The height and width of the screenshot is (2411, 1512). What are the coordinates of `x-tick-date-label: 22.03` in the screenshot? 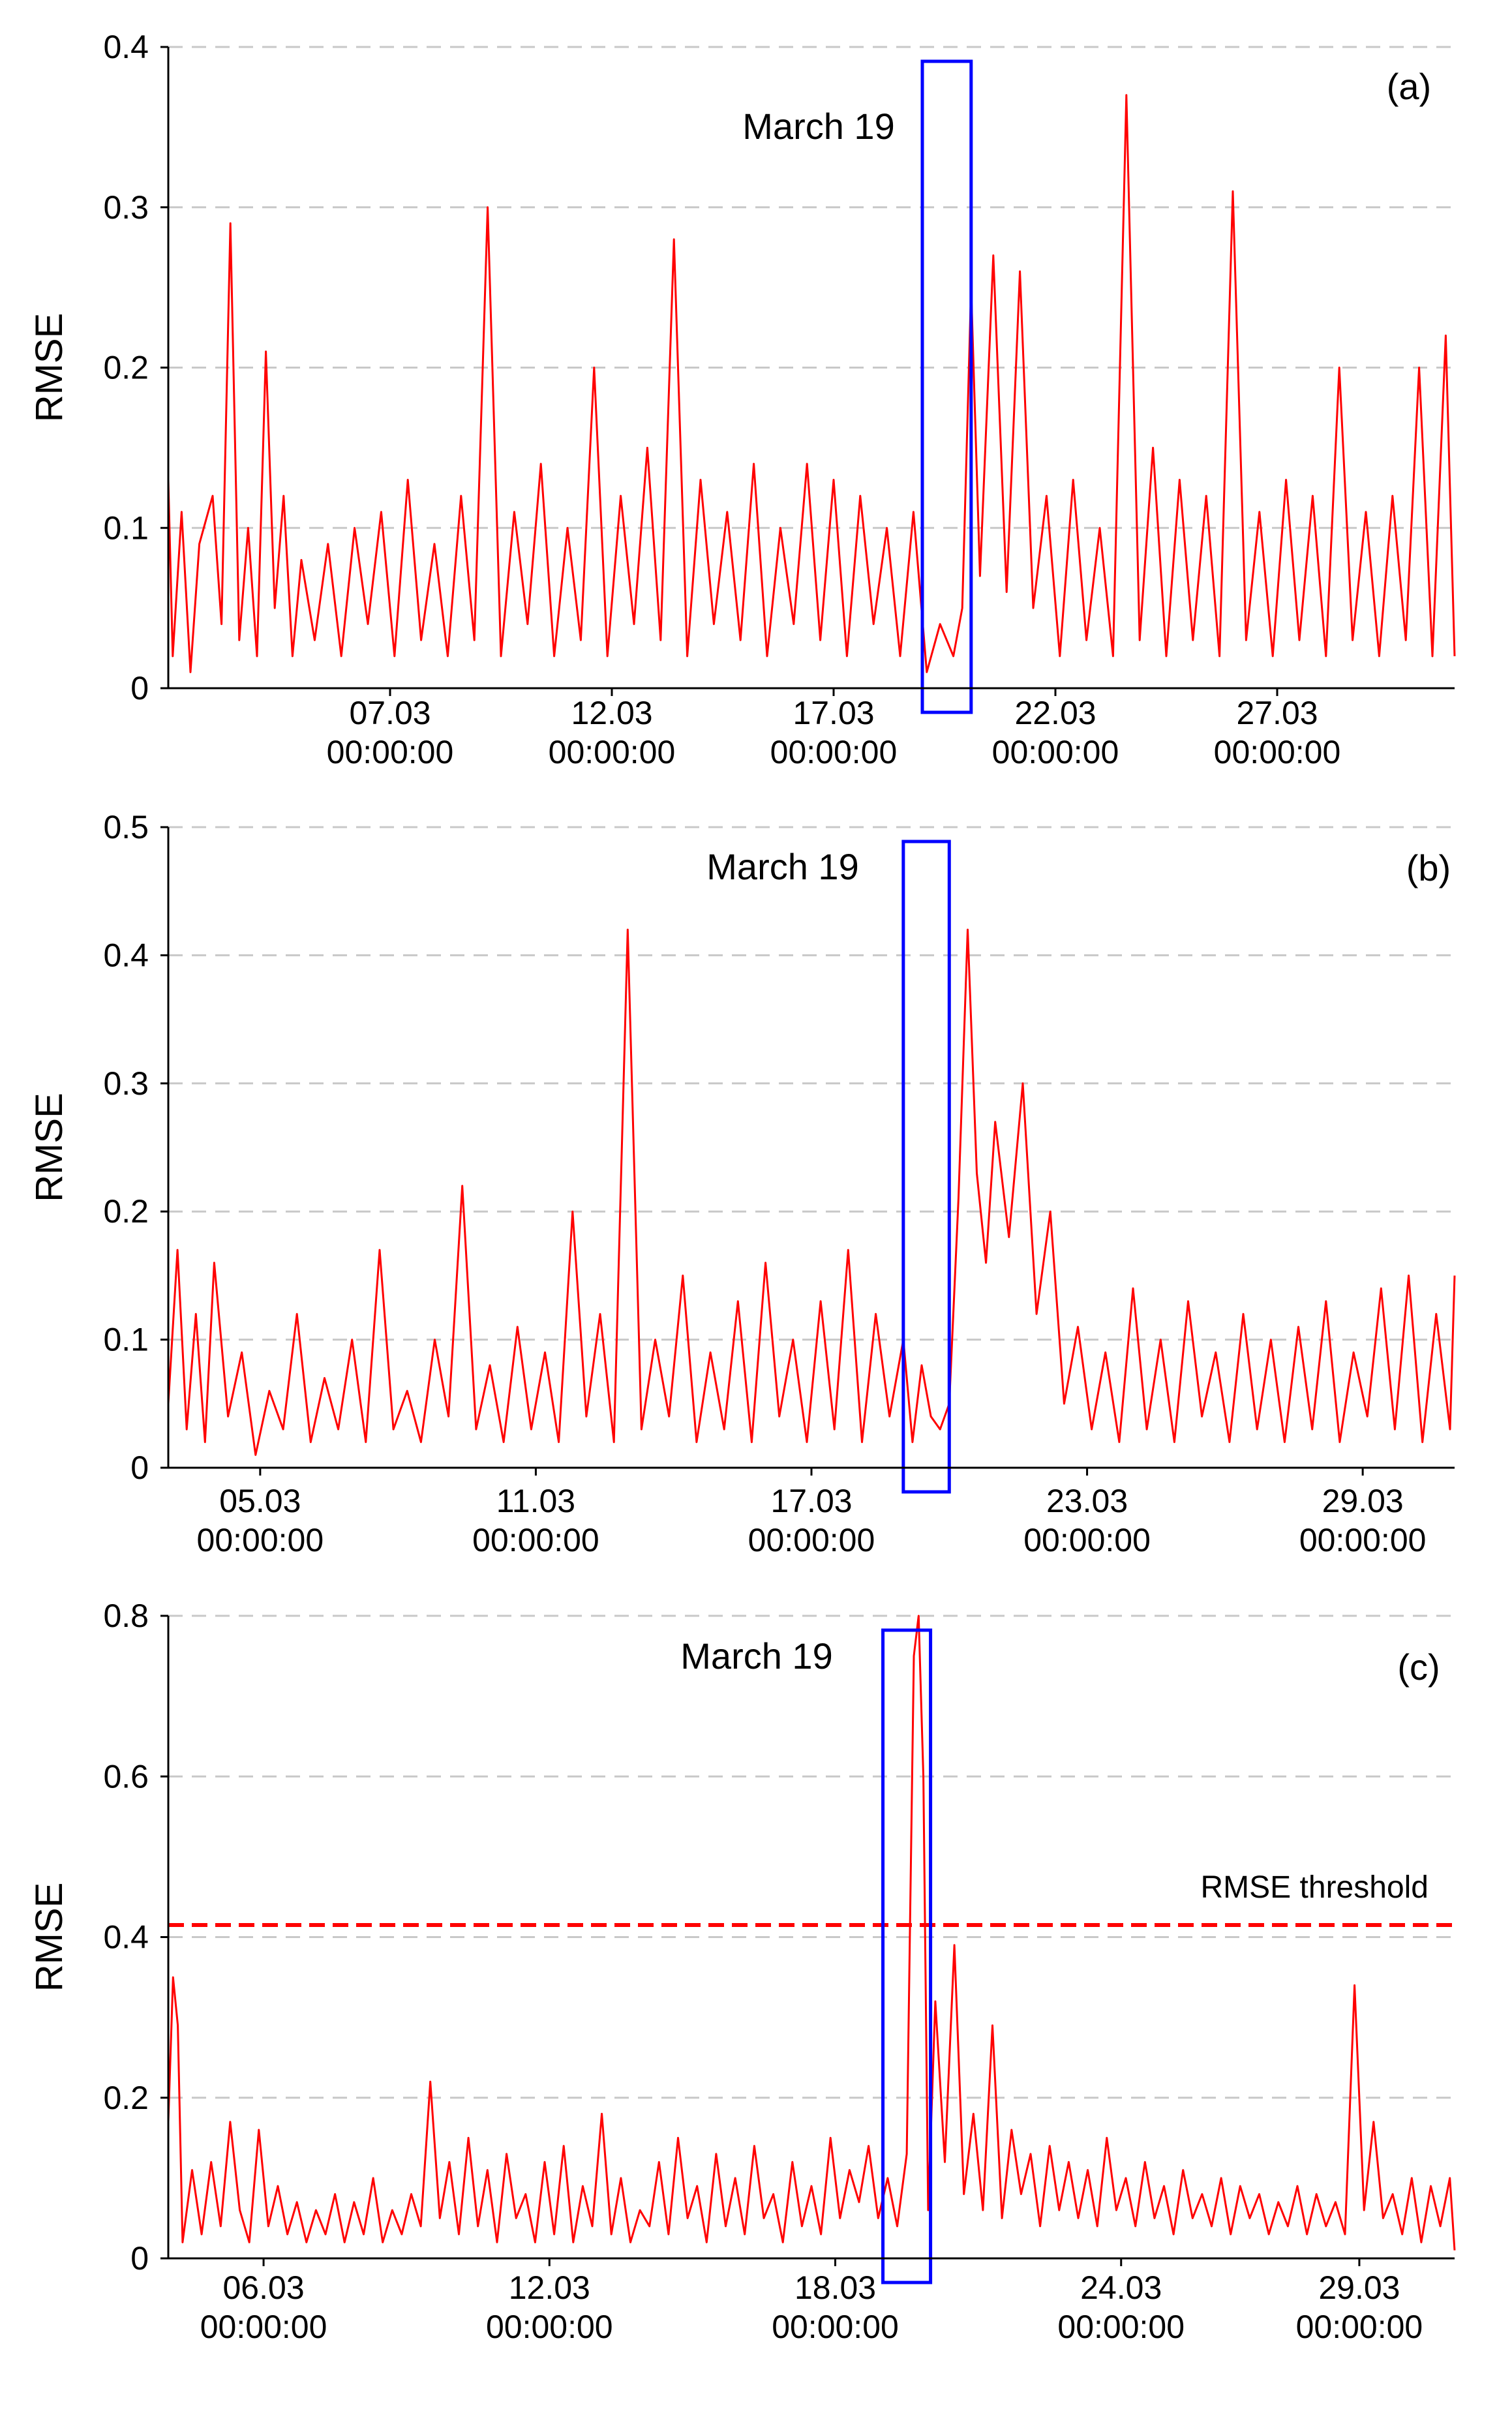 It's located at (1055, 713).